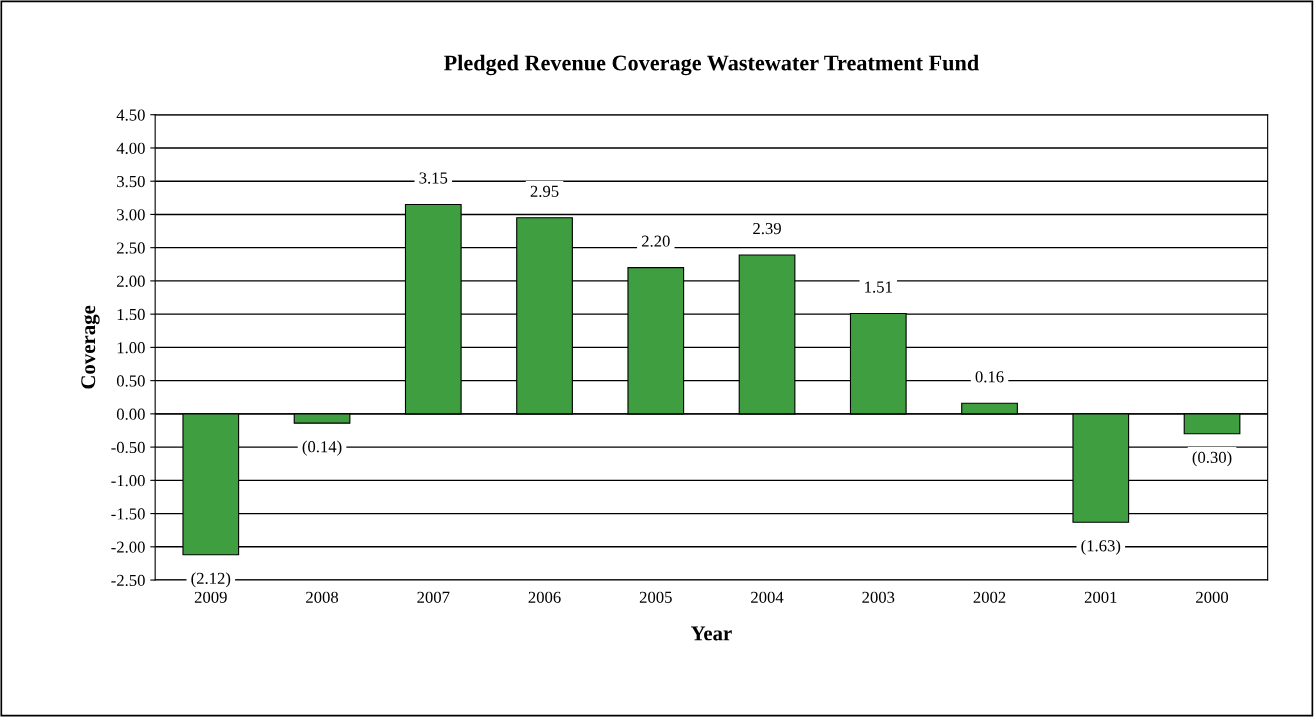 The width and height of the screenshot is (1315, 717). Describe the element at coordinates (655, 241) in the screenshot. I see `data-label: 2.20` at that location.